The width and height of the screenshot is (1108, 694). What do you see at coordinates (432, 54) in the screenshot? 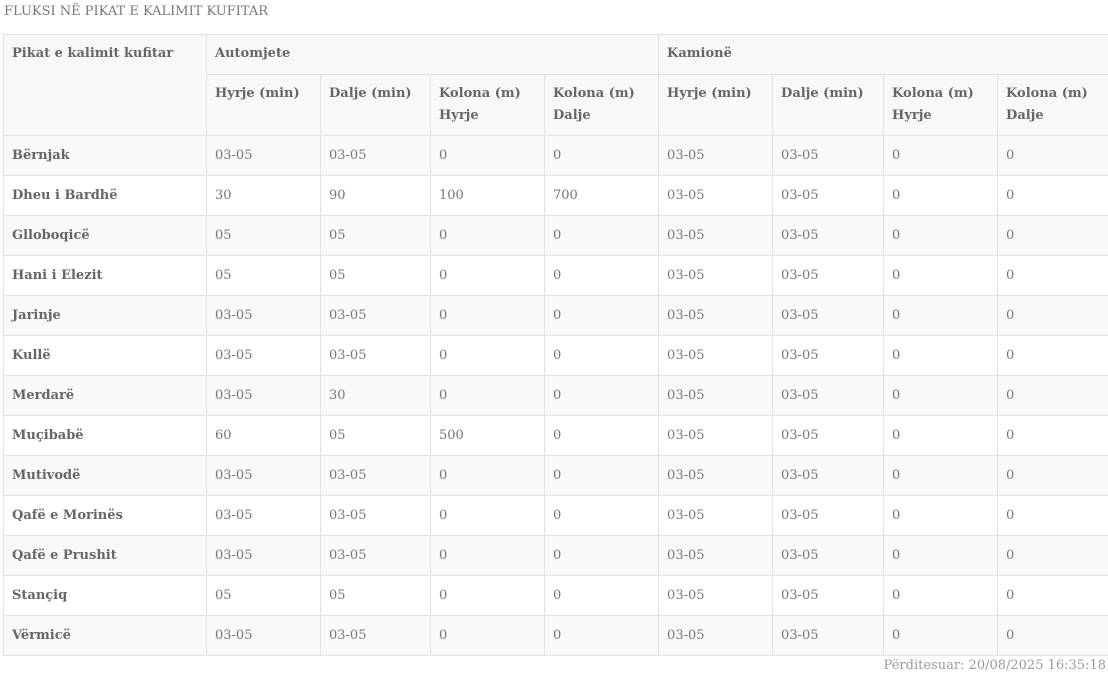
I see `header-group-vehicles: Automjete` at bounding box center [432, 54].